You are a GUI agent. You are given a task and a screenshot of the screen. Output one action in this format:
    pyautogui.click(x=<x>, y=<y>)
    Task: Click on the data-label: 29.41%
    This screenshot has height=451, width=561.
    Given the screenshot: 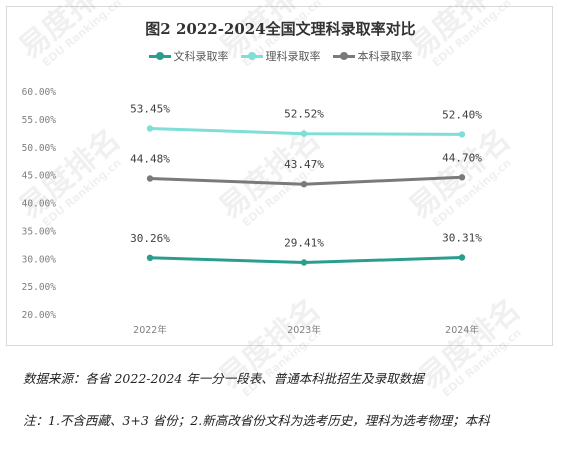 What is the action you would take?
    pyautogui.click(x=304, y=243)
    